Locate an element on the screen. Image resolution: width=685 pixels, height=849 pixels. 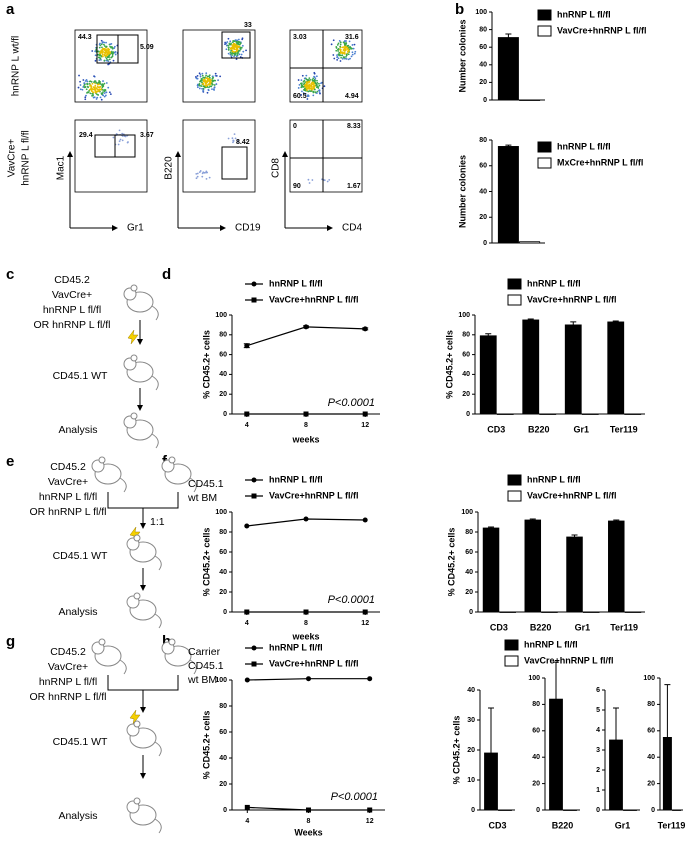
gate-value: 5.09 is located at coordinates (147, 47).